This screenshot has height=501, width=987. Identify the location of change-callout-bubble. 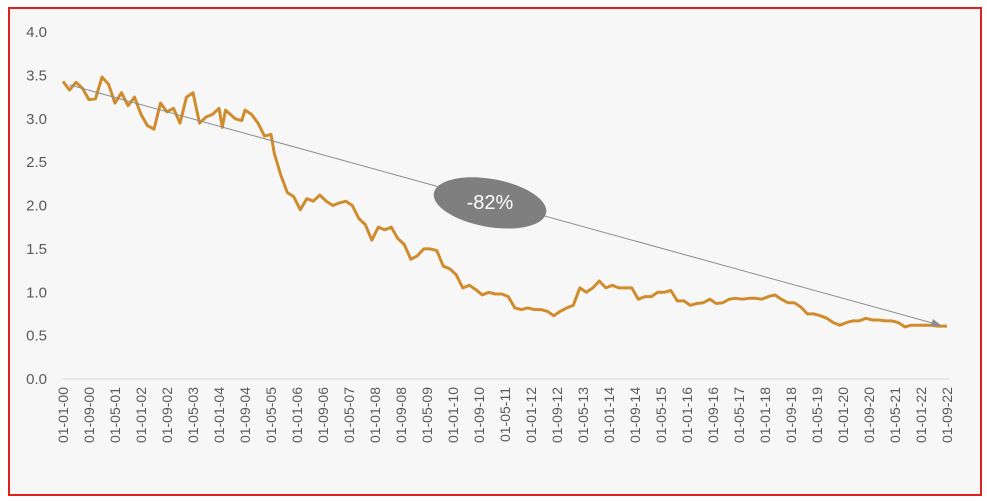
(490, 203).